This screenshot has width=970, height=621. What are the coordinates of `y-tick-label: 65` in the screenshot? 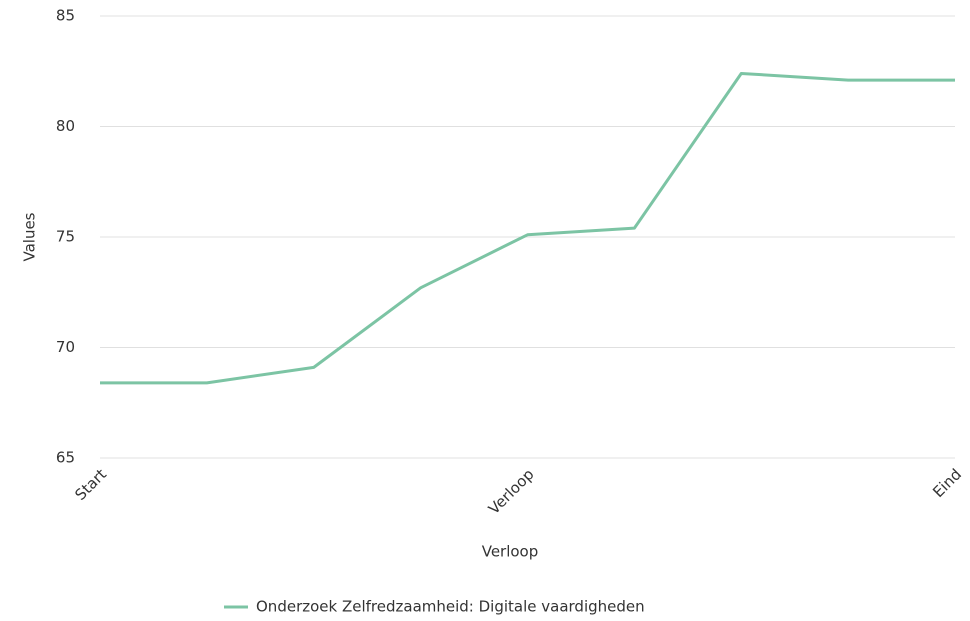 It's located at (65, 458).